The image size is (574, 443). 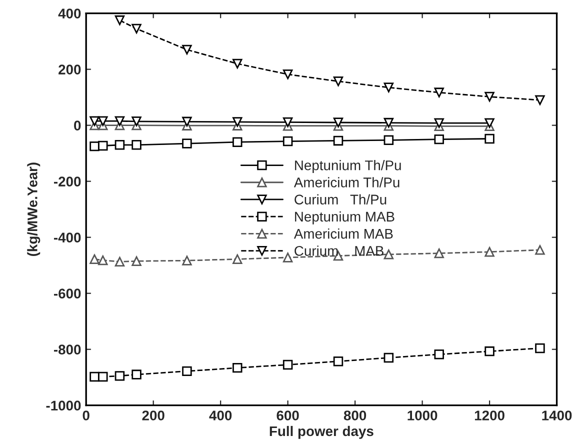 What do you see at coordinates (86, 415) in the screenshot?
I see `x-tick-label: 0` at bounding box center [86, 415].